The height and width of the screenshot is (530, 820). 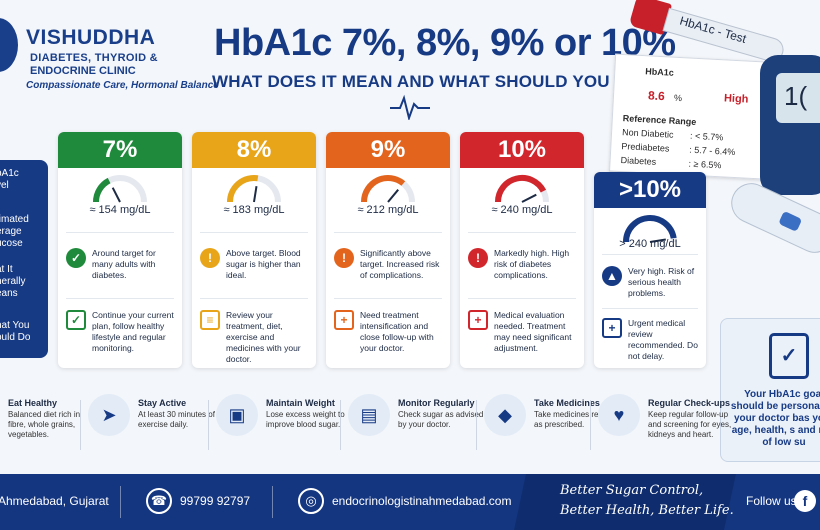 What do you see at coordinates (478, 320) in the screenshot?
I see `medical-shield-icon: +` at bounding box center [478, 320].